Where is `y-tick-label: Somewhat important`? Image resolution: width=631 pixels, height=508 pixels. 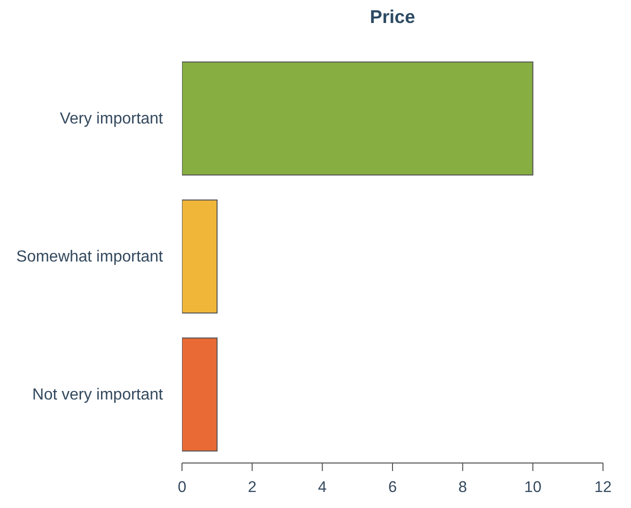 y-tick-label: Somewhat important is located at coordinates (90, 257).